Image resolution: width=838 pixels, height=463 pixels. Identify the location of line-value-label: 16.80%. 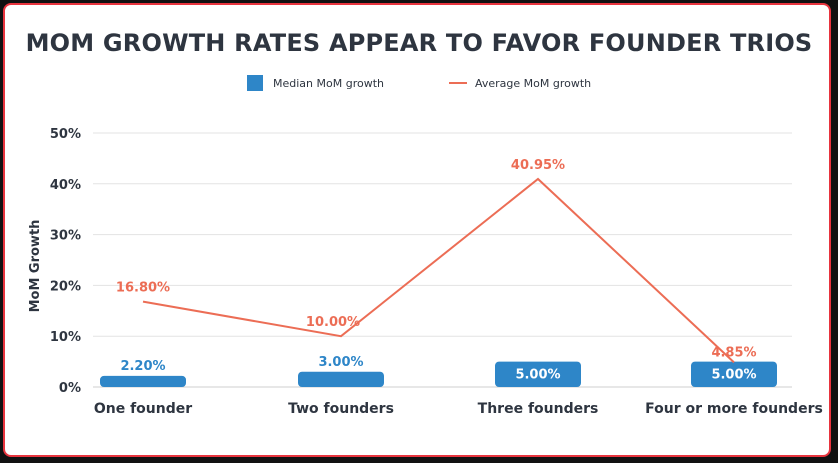
(143, 288).